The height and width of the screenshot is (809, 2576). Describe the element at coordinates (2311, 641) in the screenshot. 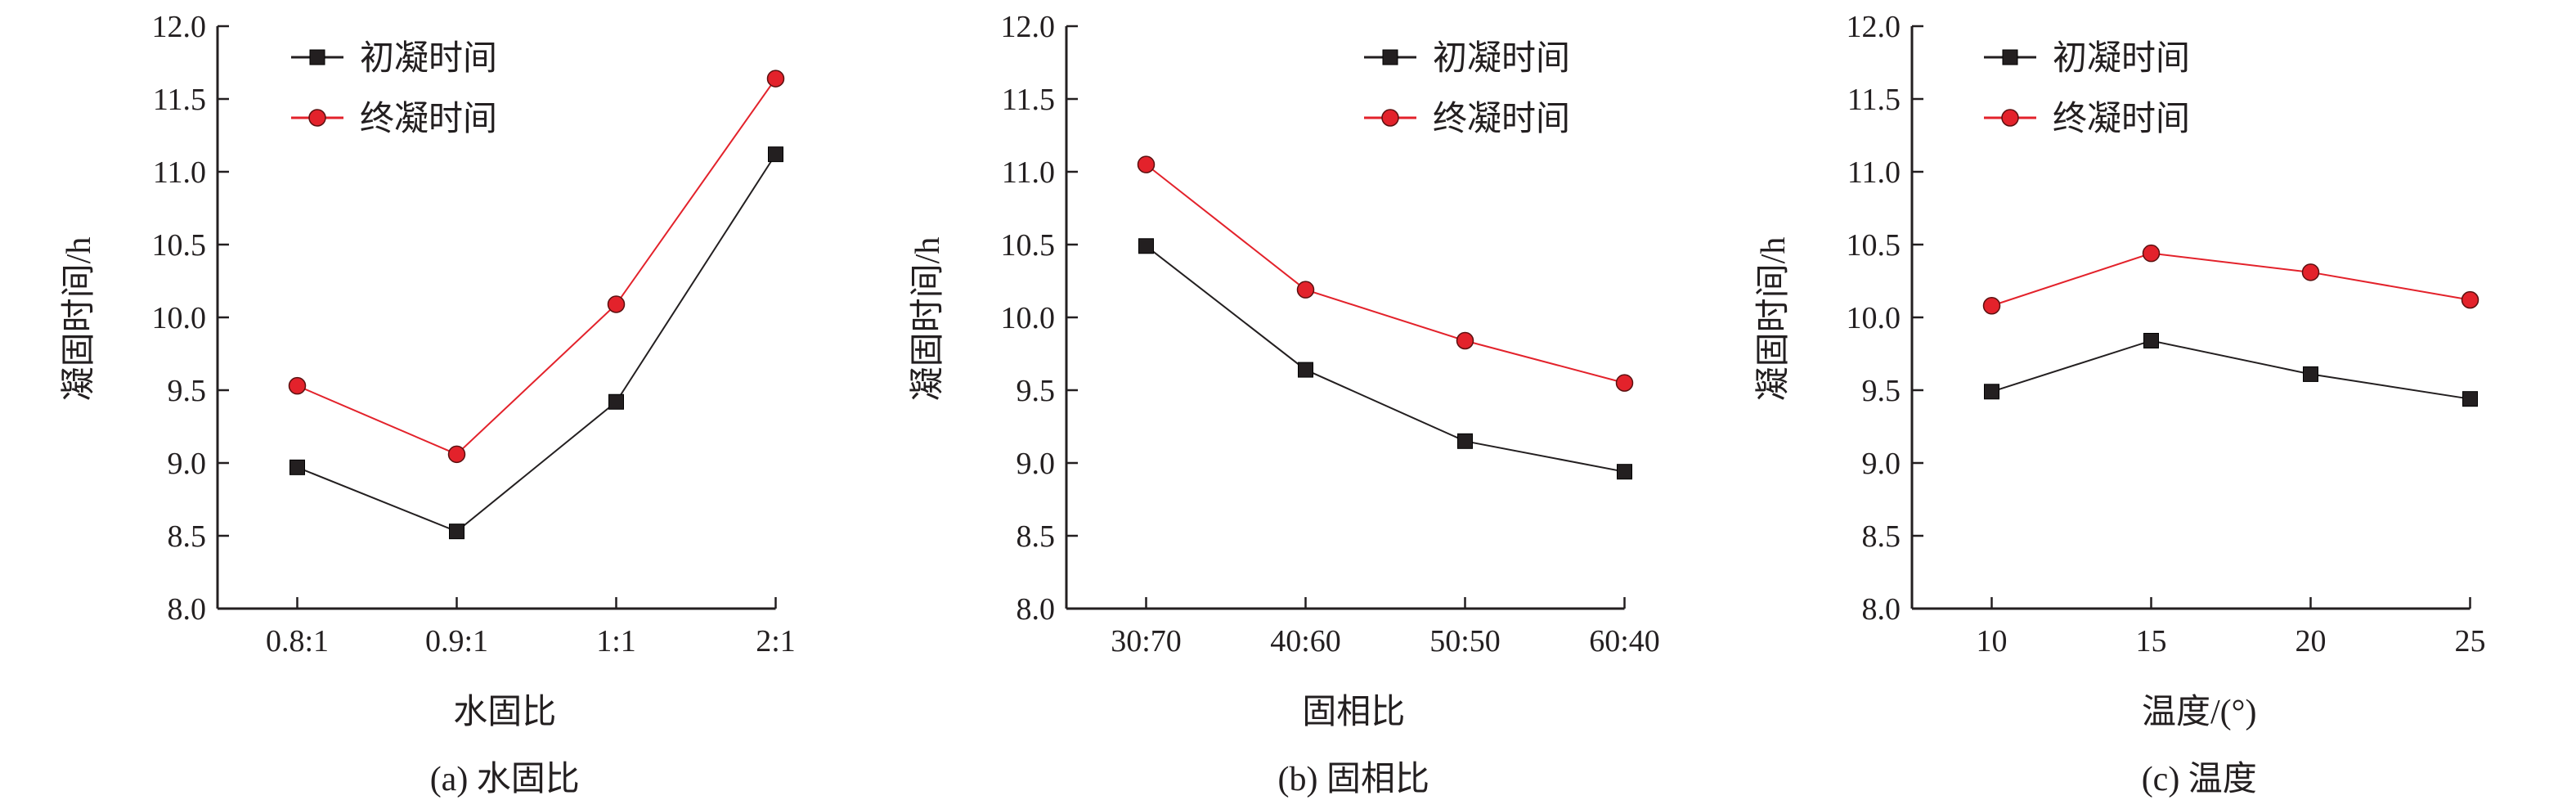

I see `x-tick-label: 20` at that location.